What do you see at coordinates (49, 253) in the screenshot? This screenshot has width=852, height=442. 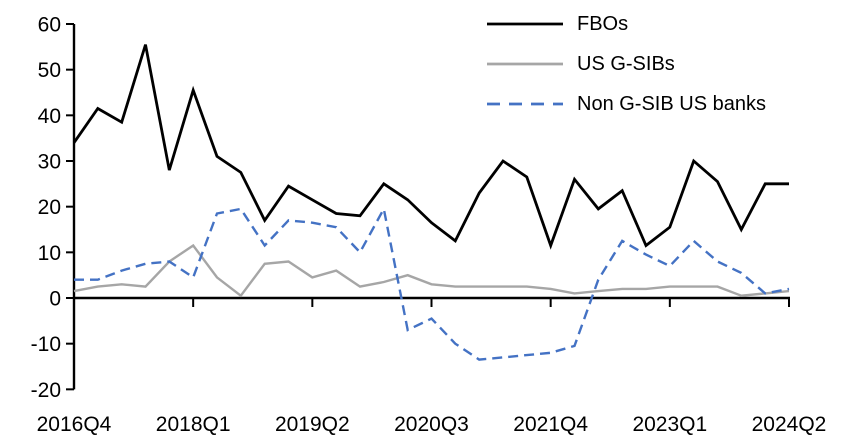 I see `y-tick-label: 10` at bounding box center [49, 253].